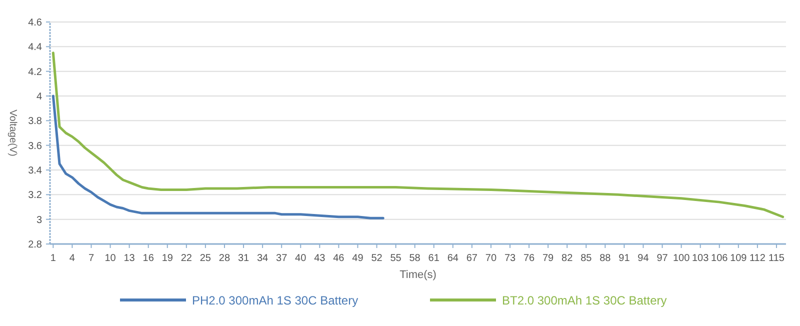  What do you see at coordinates (320, 258) in the screenshot?
I see `x-tick-label: 43` at bounding box center [320, 258].